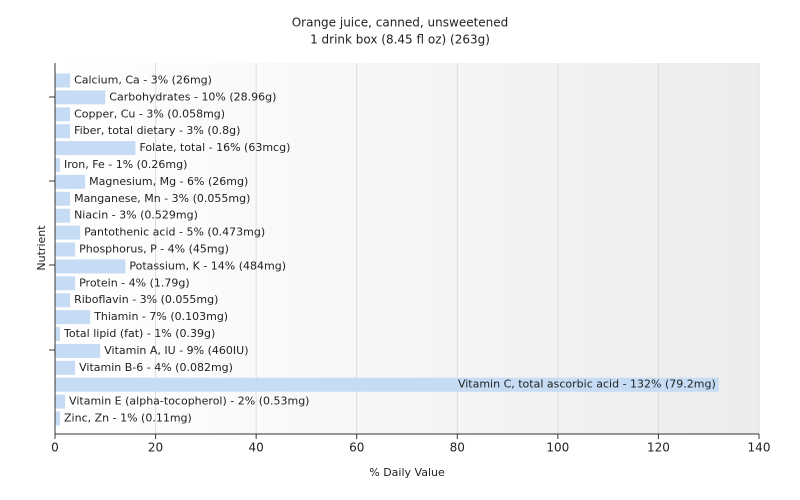 Image resolution: width=800 pixels, height=500 pixels. What do you see at coordinates (457, 448) in the screenshot?
I see `x-tick-label: 80` at bounding box center [457, 448].